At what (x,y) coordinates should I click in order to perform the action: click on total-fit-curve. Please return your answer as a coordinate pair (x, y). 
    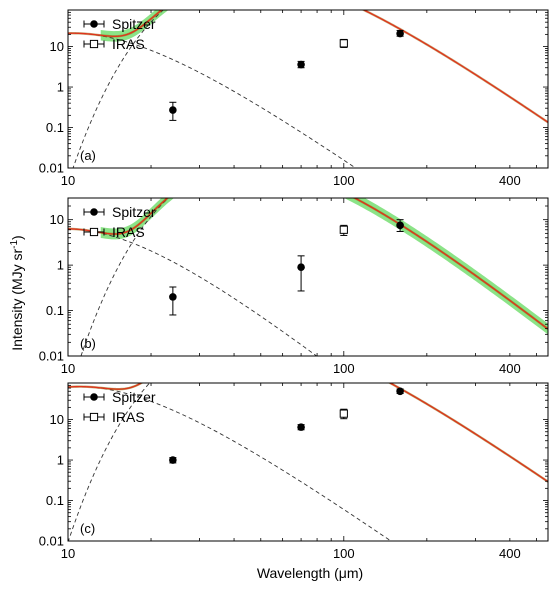
    Looking at the image, I should click on (308, 433).